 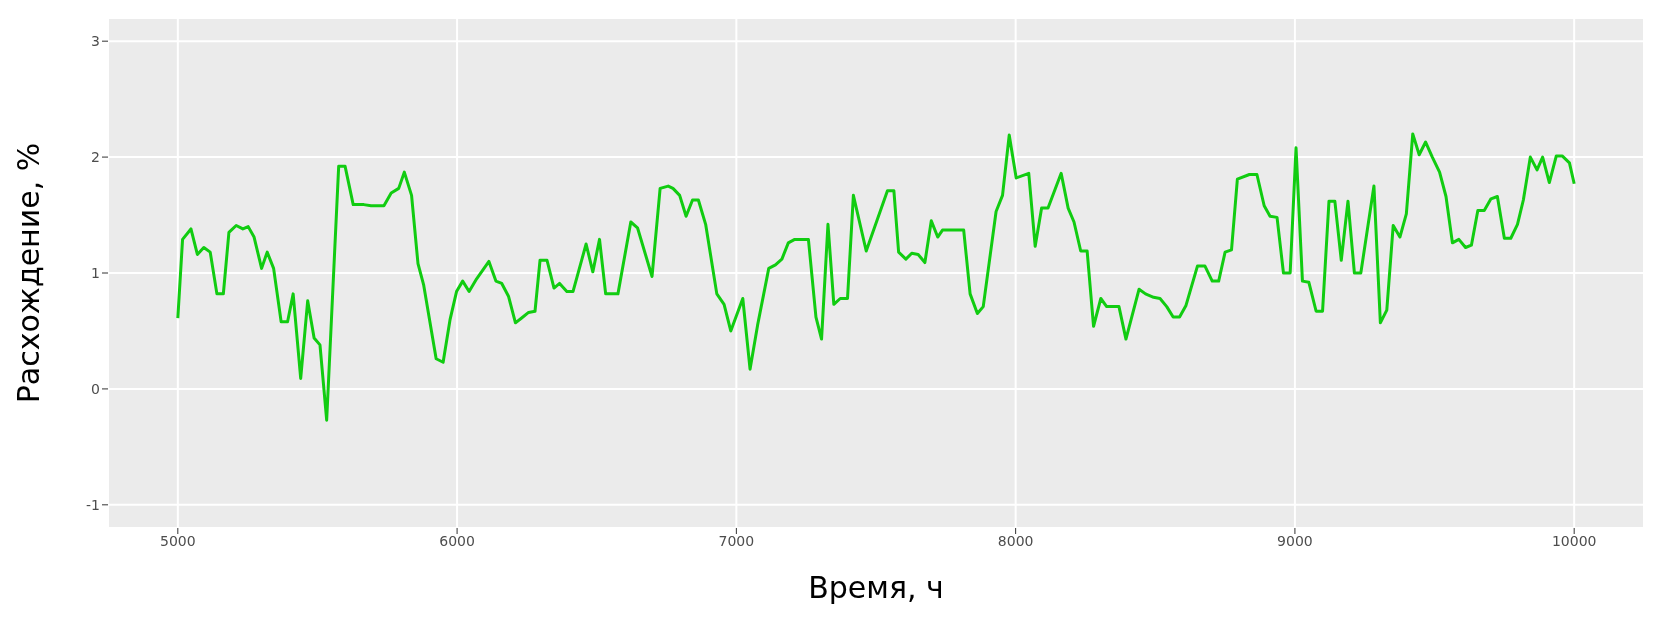 What do you see at coordinates (93, 504) in the screenshot?
I see `y-tick-label: -1` at bounding box center [93, 504].